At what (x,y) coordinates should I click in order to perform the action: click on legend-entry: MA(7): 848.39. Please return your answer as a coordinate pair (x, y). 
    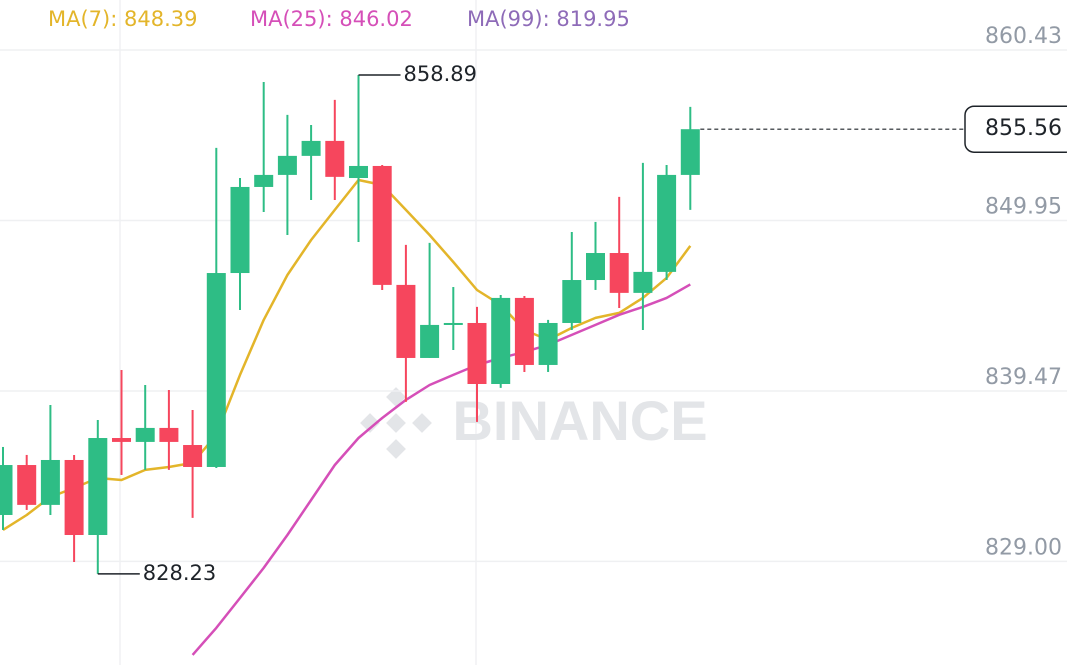
    Looking at the image, I should click on (122, 19).